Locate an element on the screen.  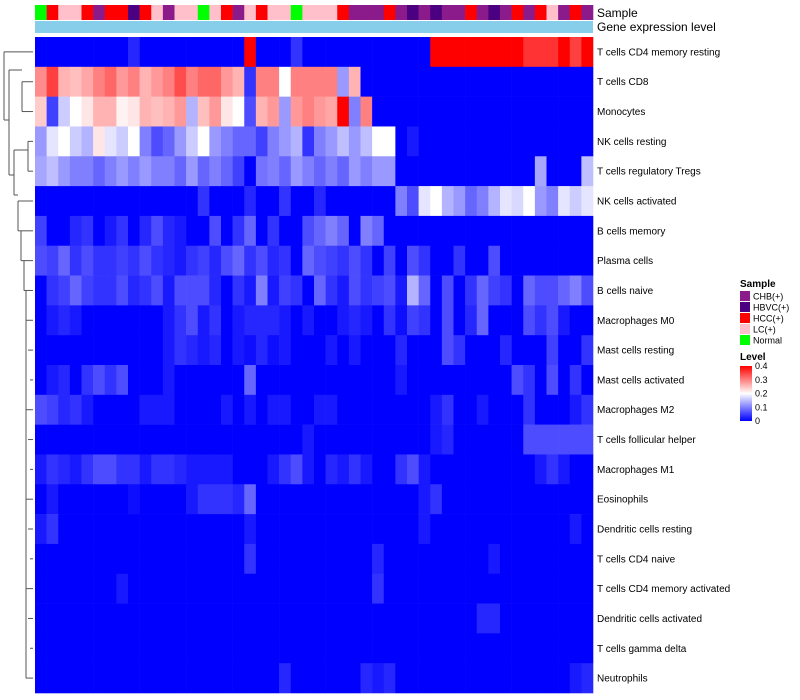
sample-annotation-cell is located at coordinates (587, 12).